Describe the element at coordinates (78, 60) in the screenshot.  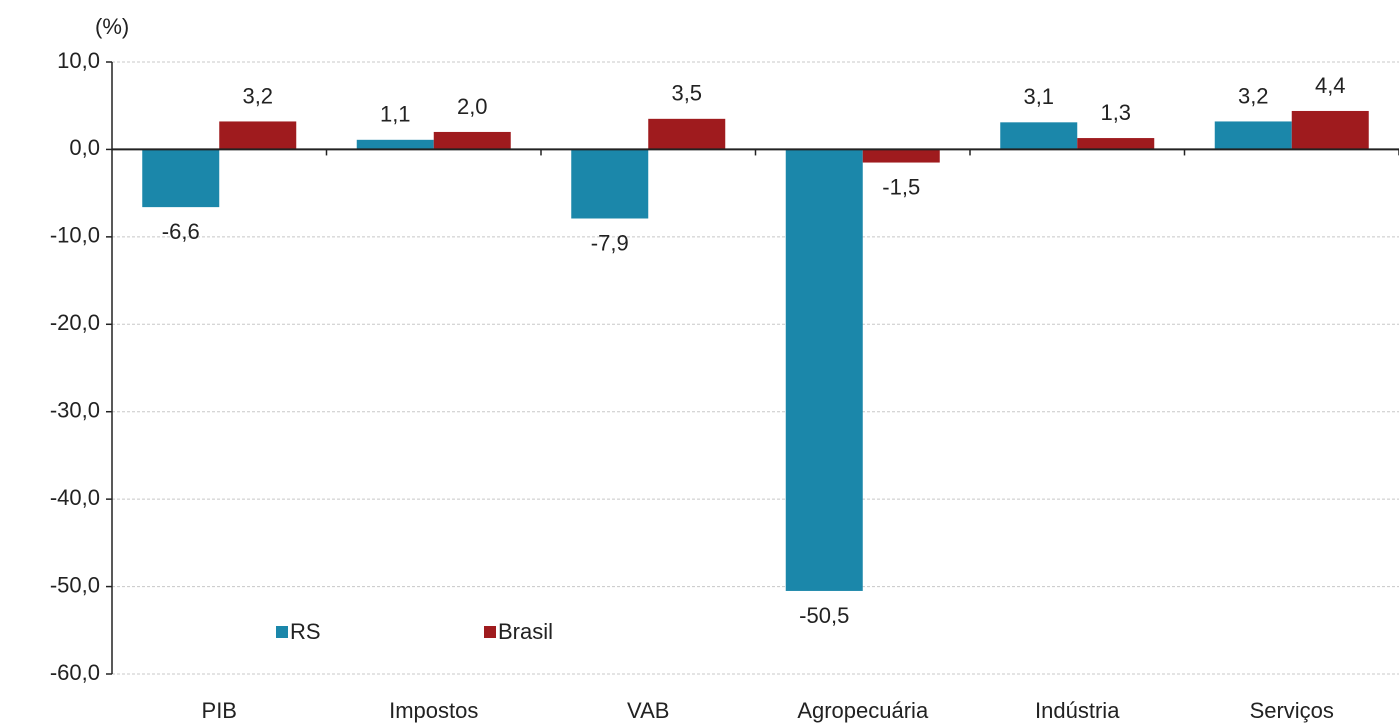
I see `y-tick-label: 10,0` at that location.